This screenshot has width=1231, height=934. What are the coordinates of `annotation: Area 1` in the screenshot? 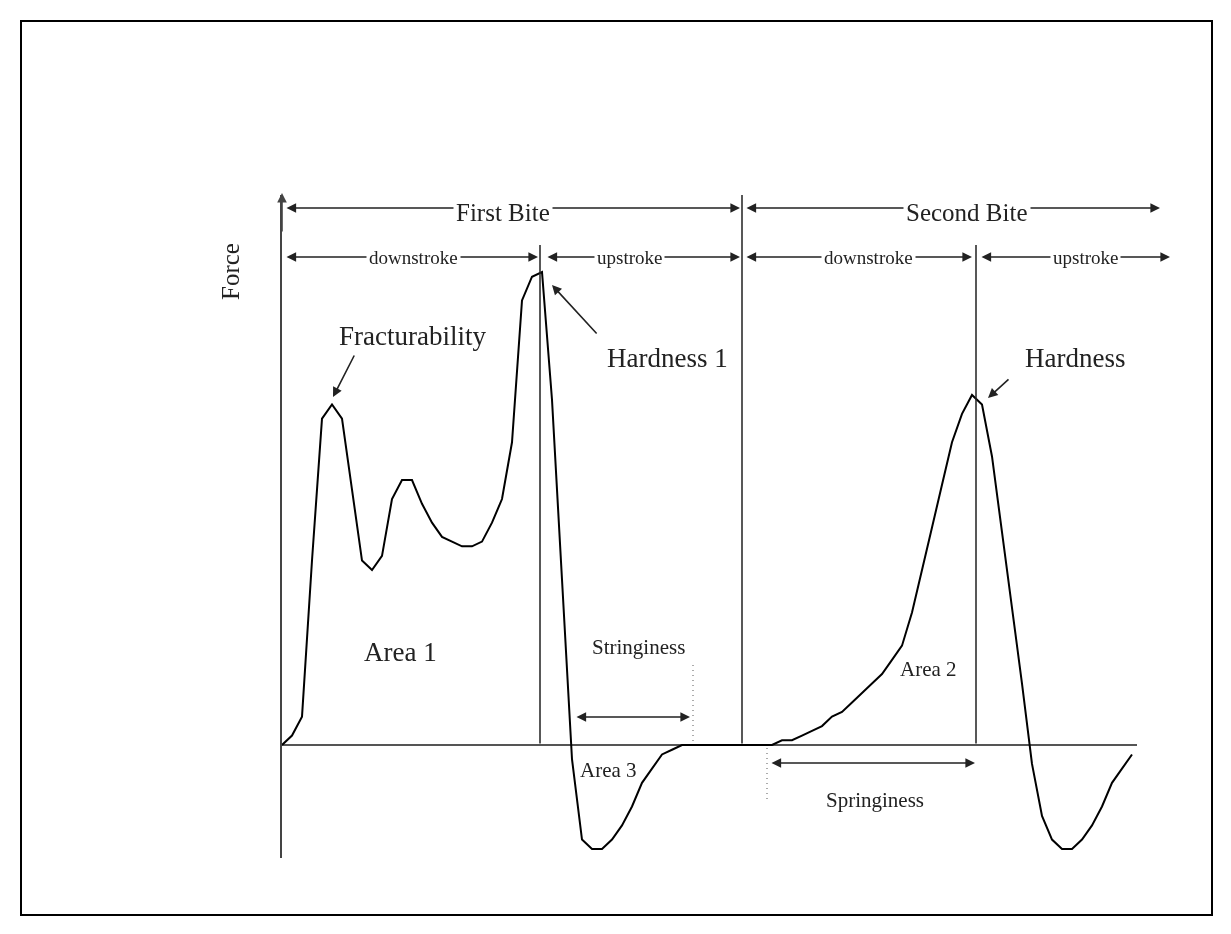 It's located at (400, 652).